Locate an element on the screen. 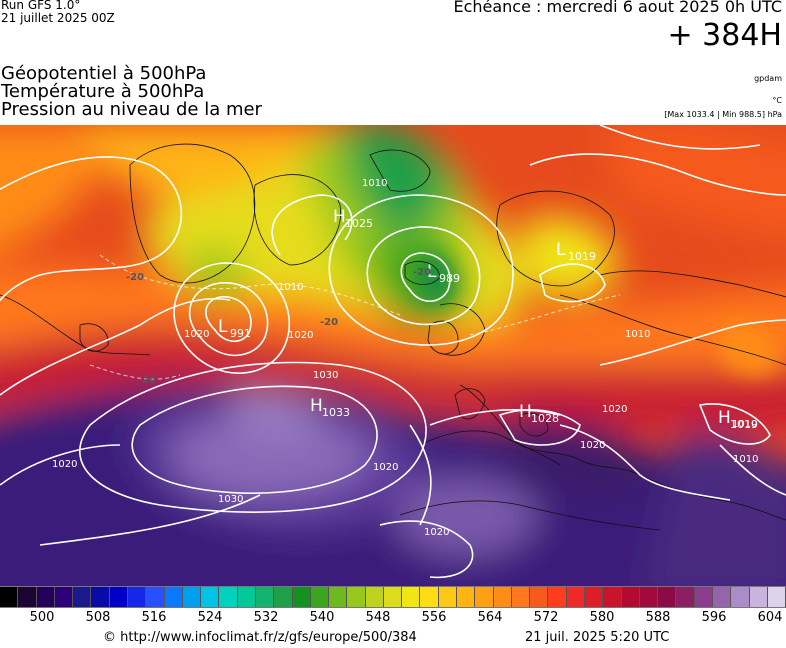  color-scale-label: 500 is located at coordinates (42, 617).